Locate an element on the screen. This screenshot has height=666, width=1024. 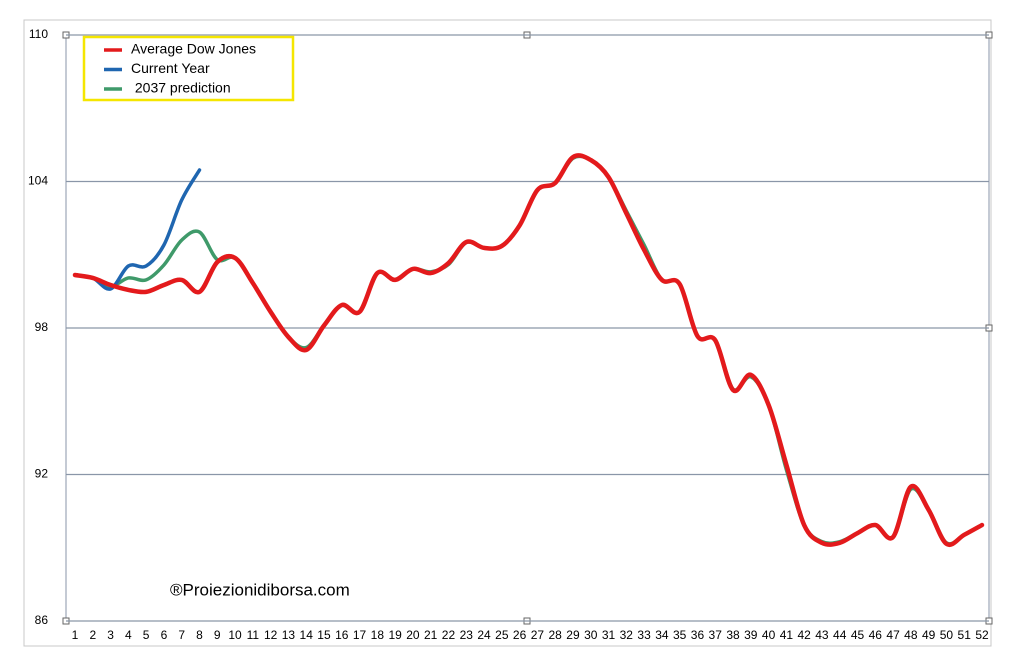
x-tick-label: 43 is located at coordinates (822, 635).